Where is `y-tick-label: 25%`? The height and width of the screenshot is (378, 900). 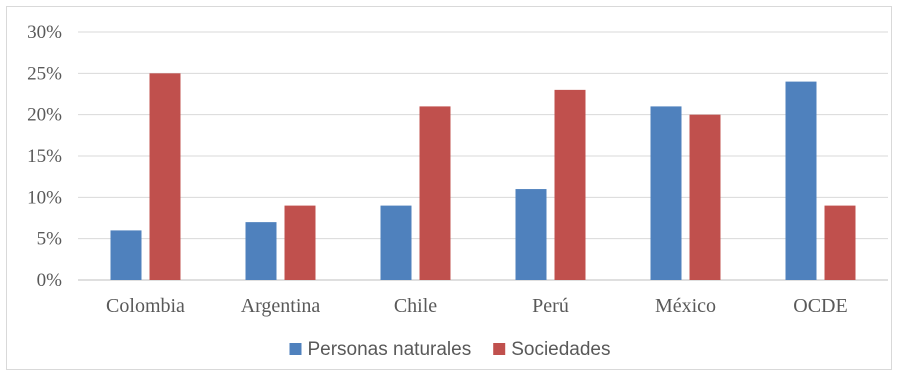
y-tick-label: 25% is located at coordinates (44, 73).